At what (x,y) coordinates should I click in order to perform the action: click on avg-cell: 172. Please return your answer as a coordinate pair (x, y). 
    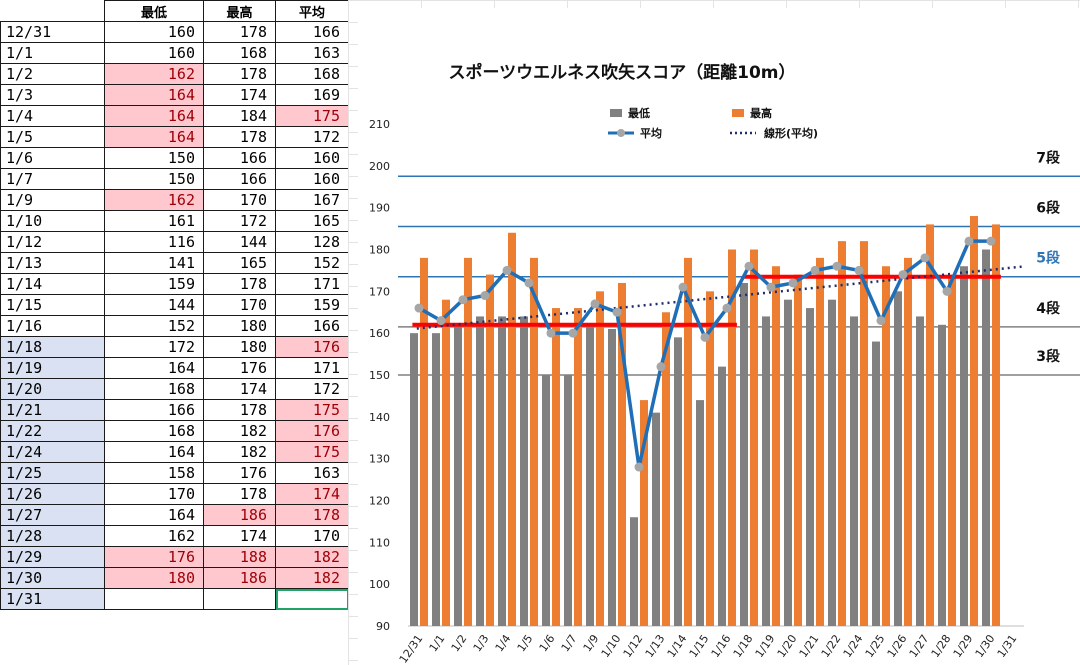
    Looking at the image, I should click on (312, 389).